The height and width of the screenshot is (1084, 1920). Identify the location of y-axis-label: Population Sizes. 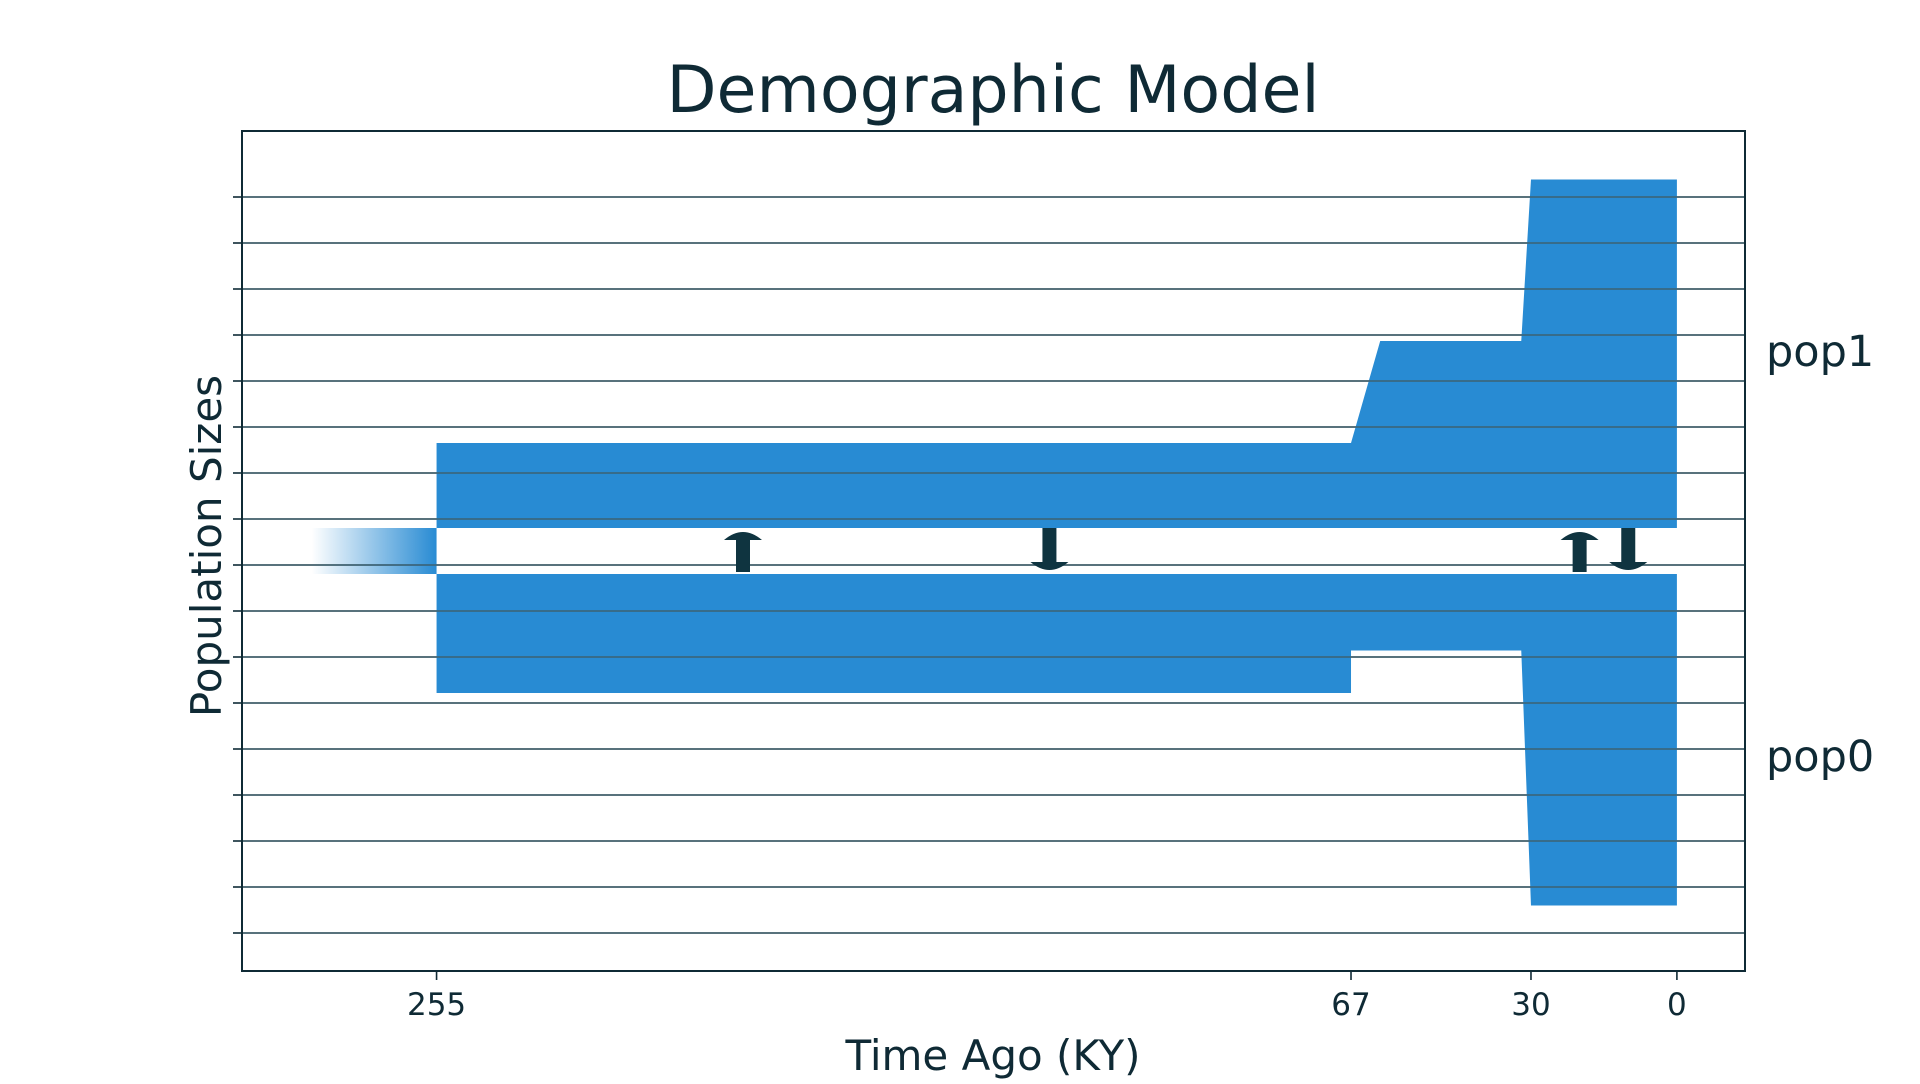
(206, 546).